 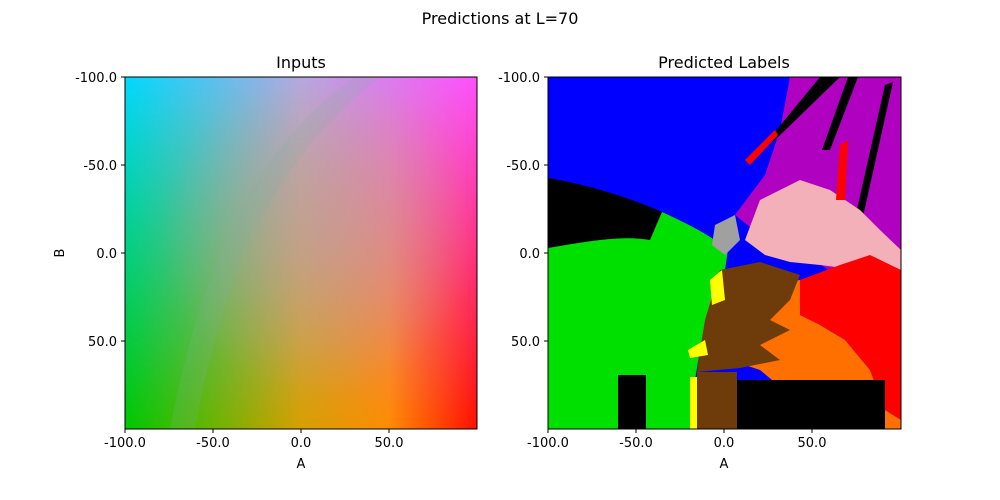 I want to click on label-region-green, so click(x=638, y=320).